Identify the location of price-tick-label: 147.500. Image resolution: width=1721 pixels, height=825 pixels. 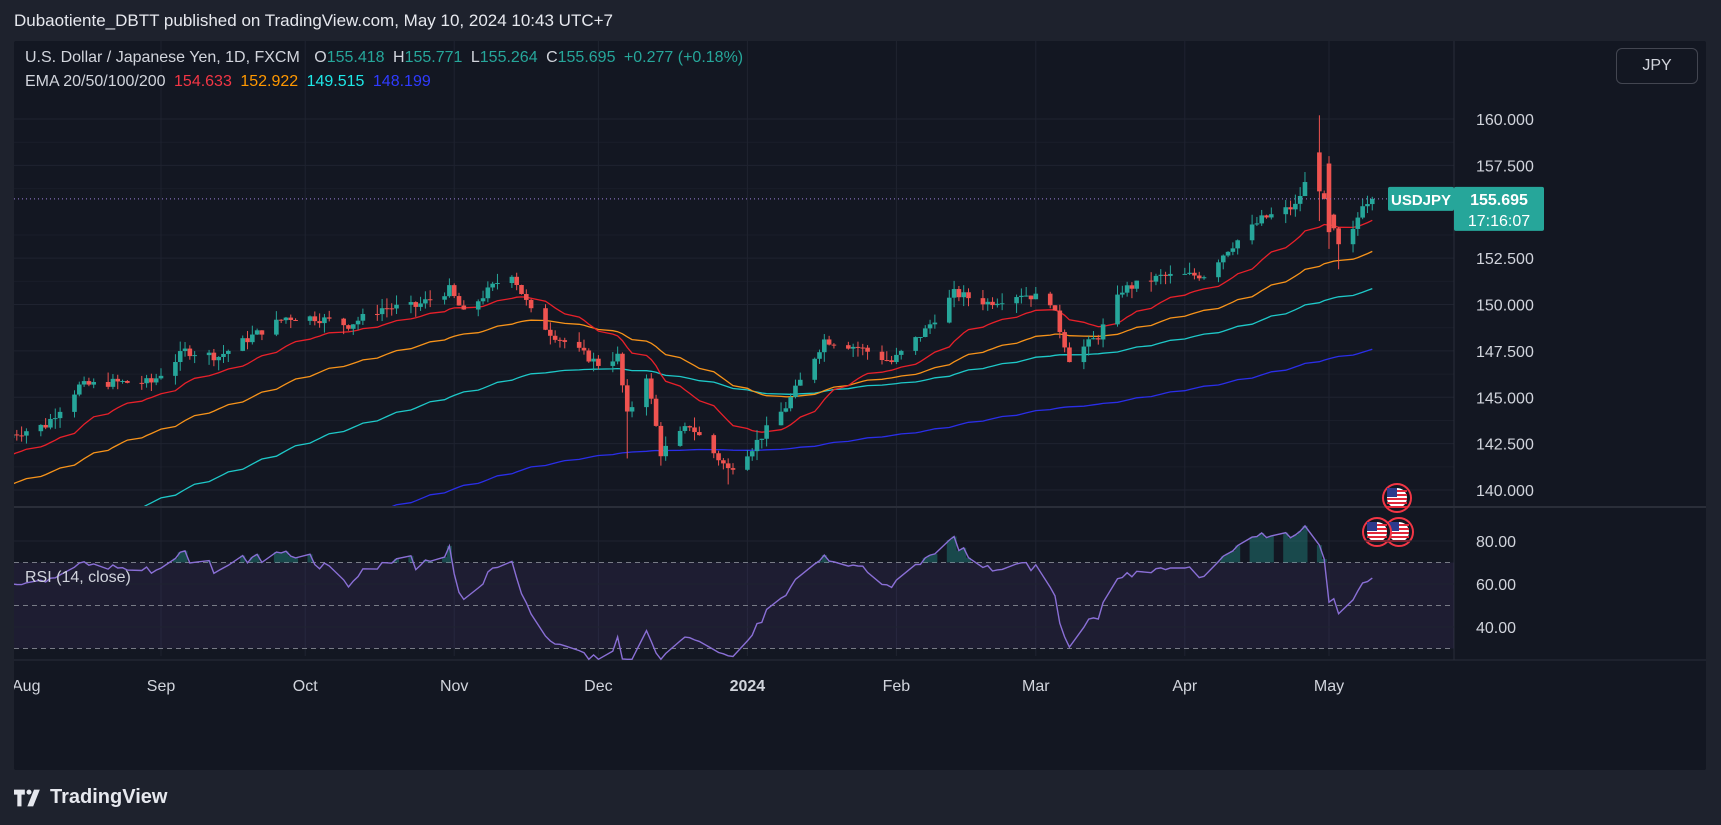
(1505, 352).